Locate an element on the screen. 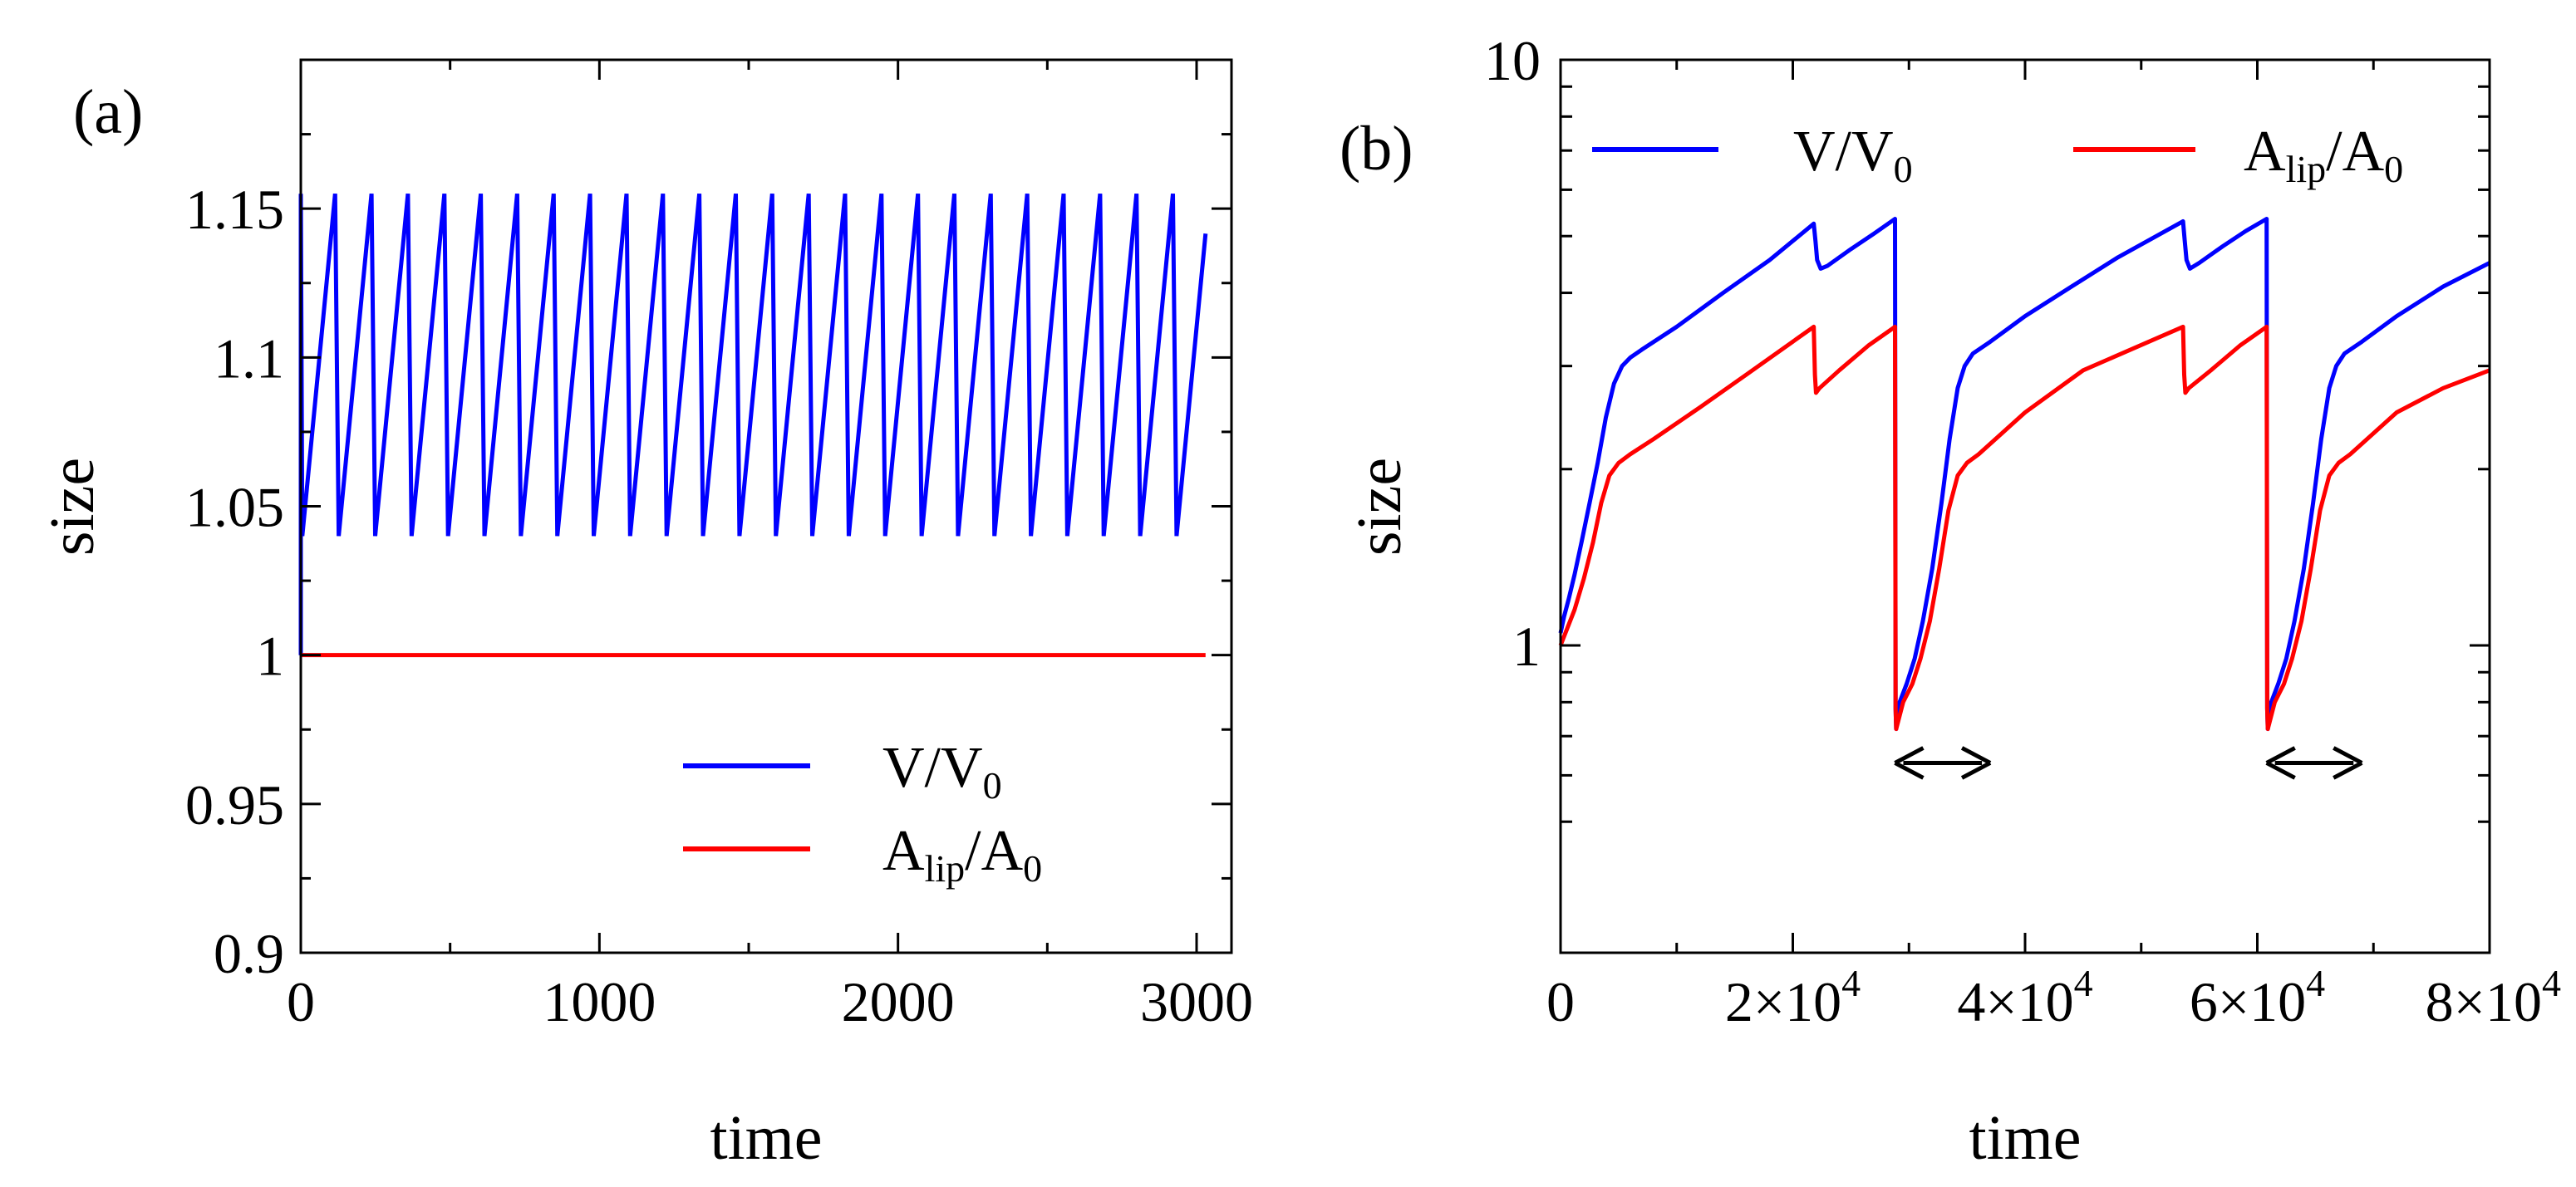 This screenshot has height=1187, width=2576. panel-a-xtick-label: 2000 is located at coordinates (898, 1001).